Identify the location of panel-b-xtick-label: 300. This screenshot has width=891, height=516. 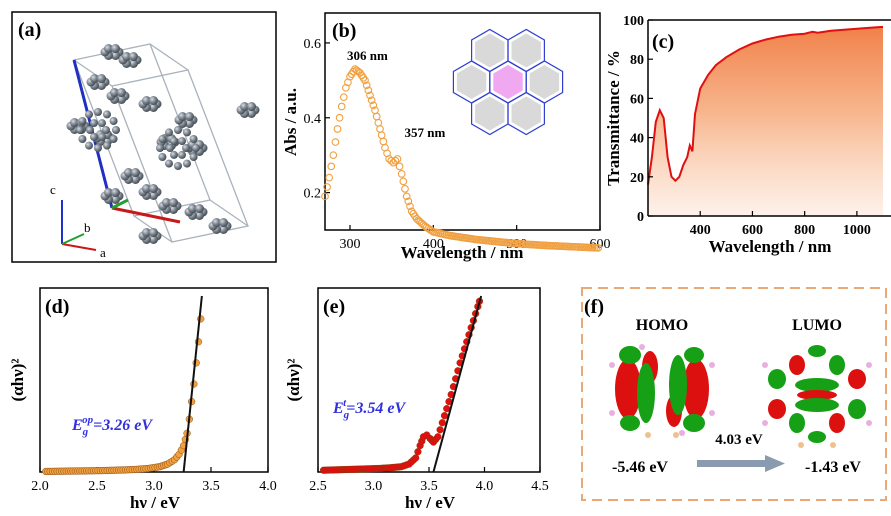
(350, 244).